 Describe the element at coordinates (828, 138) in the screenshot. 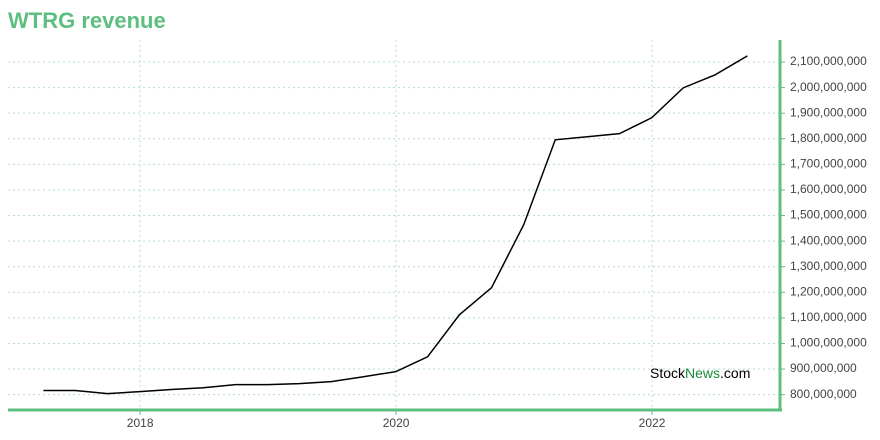

I see `y-tick-label: 1,800,000,000` at that location.